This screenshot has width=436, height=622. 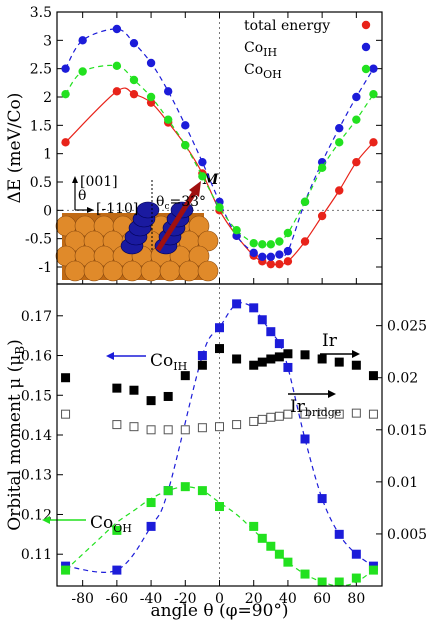 What do you see at coordinates (117, 599) in the screenshot?
I see `x-tick-label: -60` at bounding box center [117, 599].